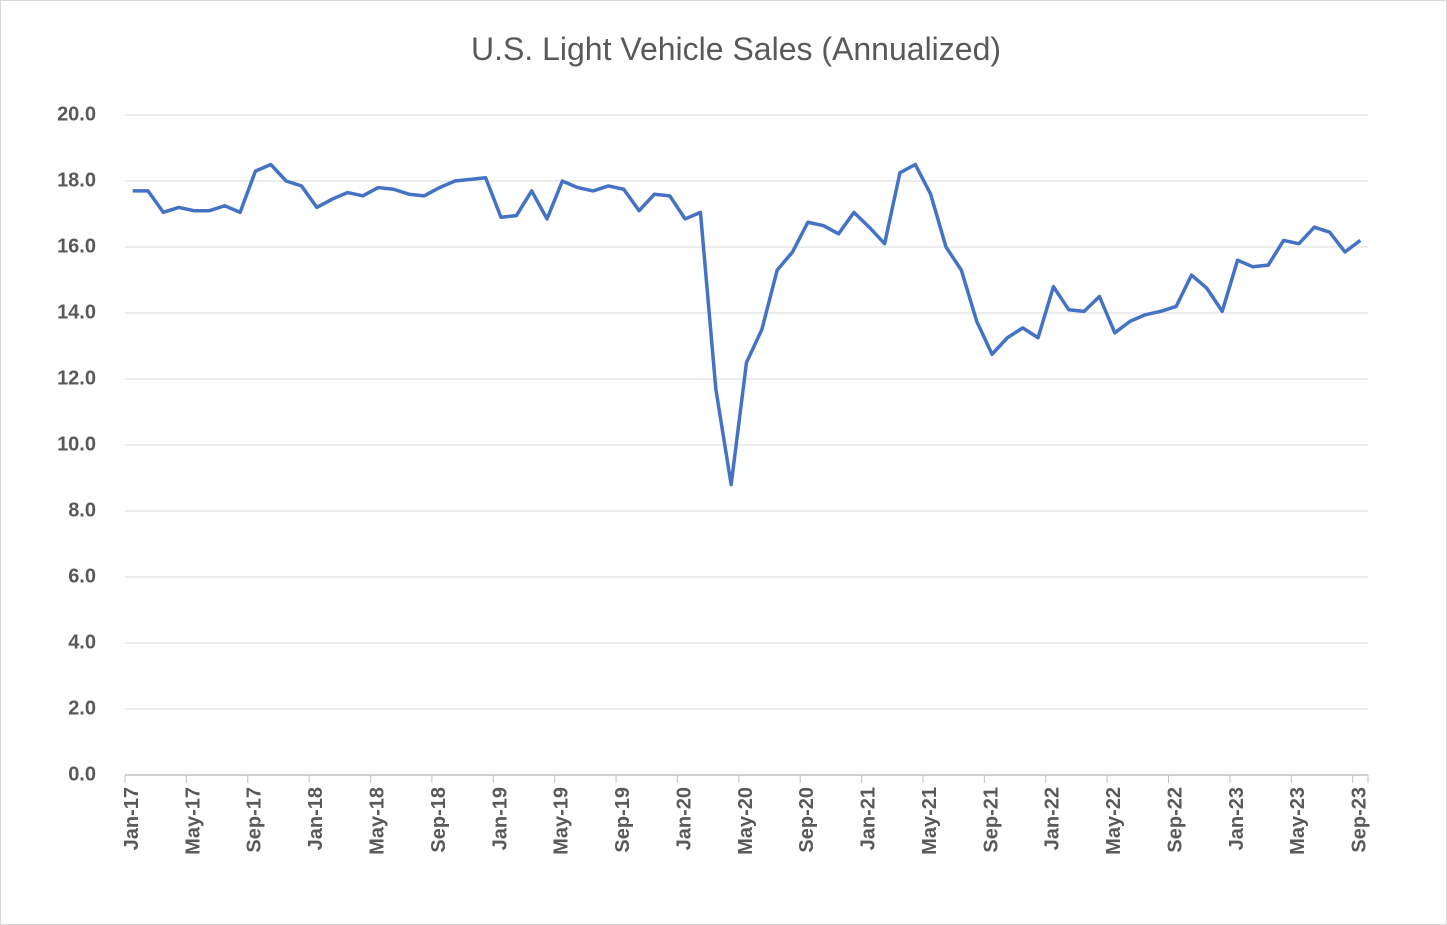 The width and height of the screenshot is (1447, 925). Describe the element at coordinates (623, 820) in the screenshot. I see `x-tick-label: Sep-19` at that location.